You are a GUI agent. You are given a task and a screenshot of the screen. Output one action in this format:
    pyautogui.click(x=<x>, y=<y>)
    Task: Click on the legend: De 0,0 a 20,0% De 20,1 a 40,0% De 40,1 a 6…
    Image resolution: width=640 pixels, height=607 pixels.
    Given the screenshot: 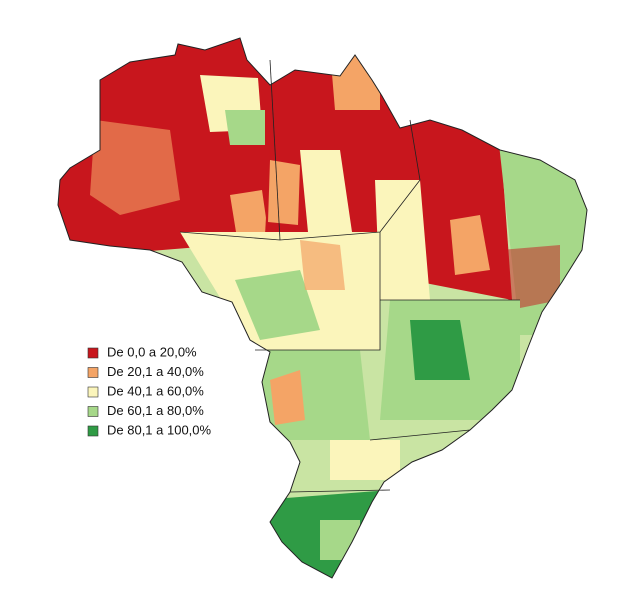 What is the action you would take?
    pyautogui.click(x=149, y=390)
    